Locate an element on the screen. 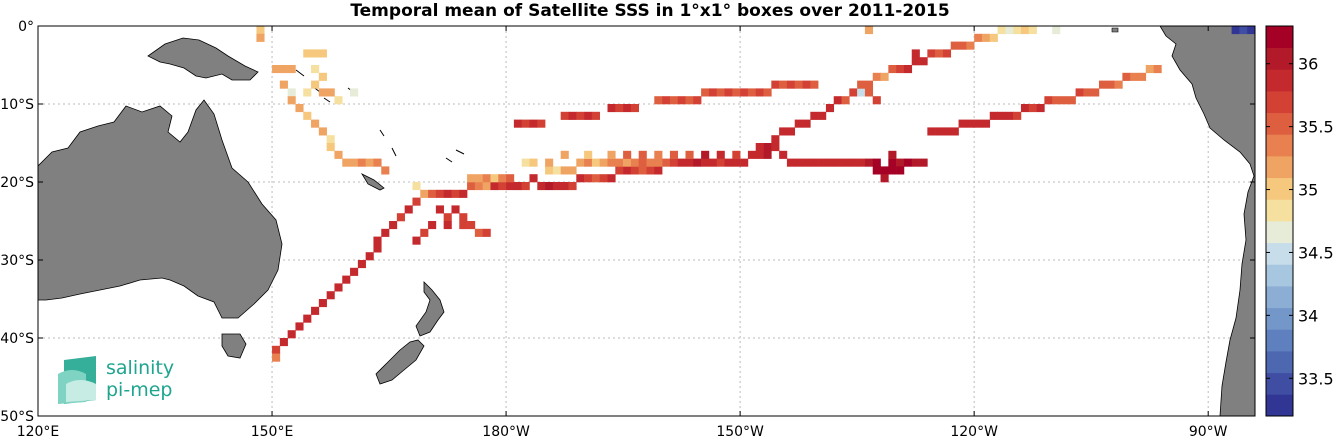 Image resolution: width=1343 pixels, height=438 pixels. land-south-america is located at coordinates (1207, 221).